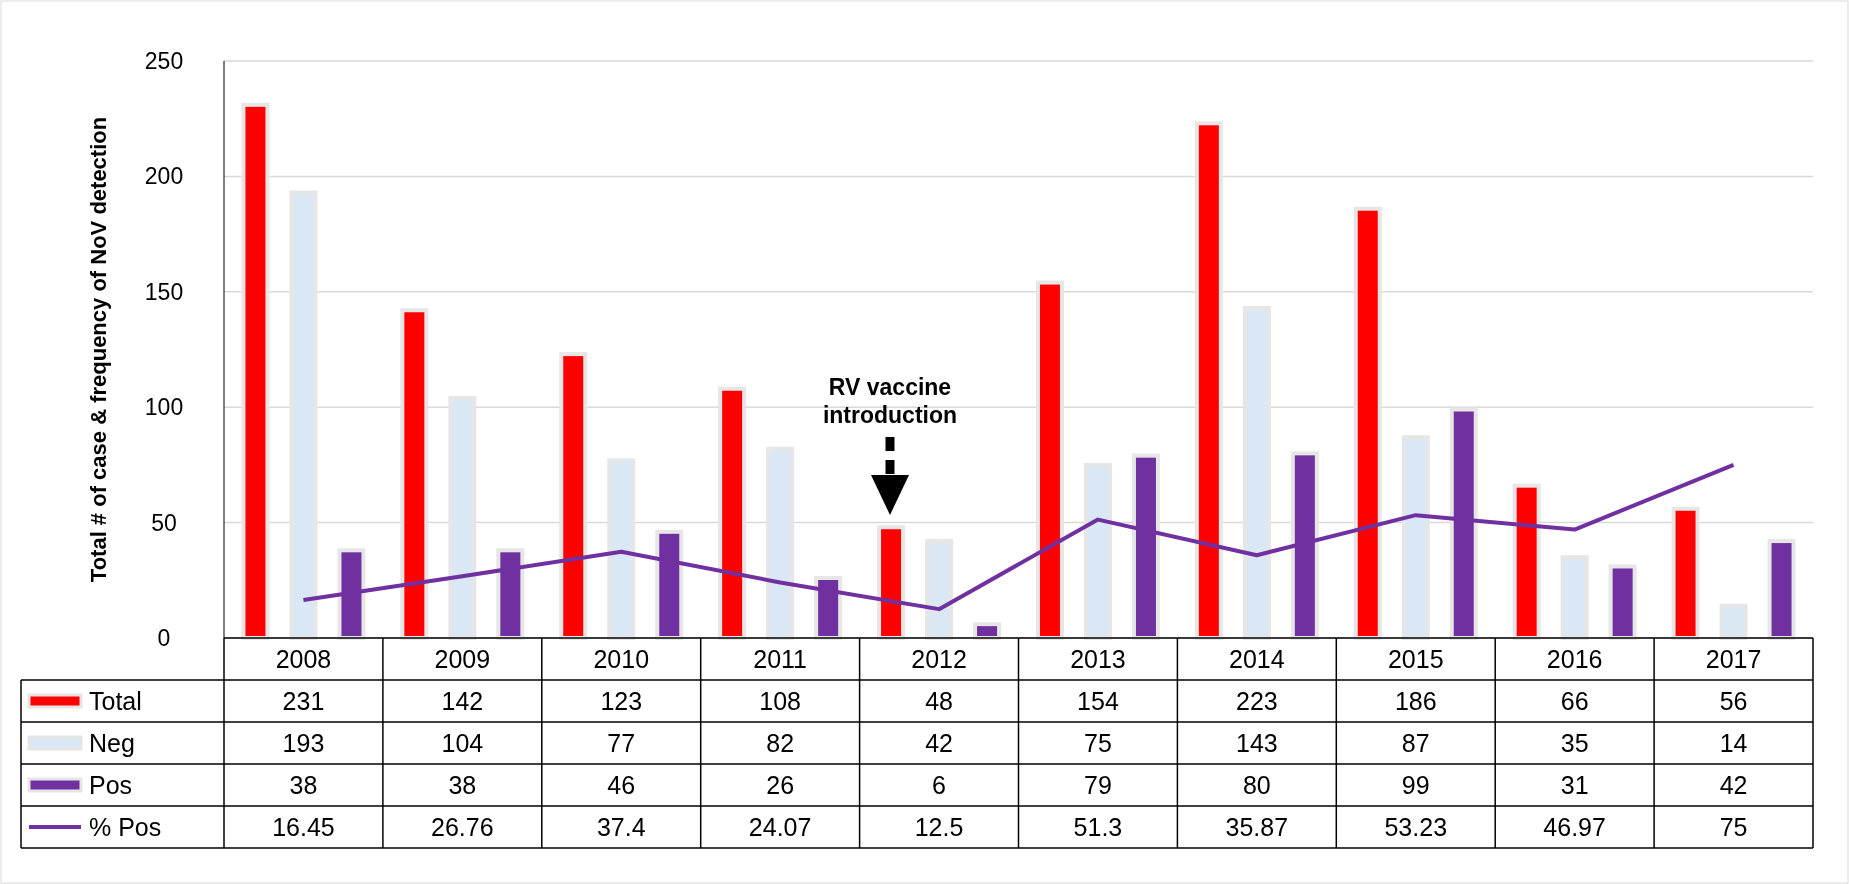  I want to click on y-tick-label: 250, so click(164, 61).